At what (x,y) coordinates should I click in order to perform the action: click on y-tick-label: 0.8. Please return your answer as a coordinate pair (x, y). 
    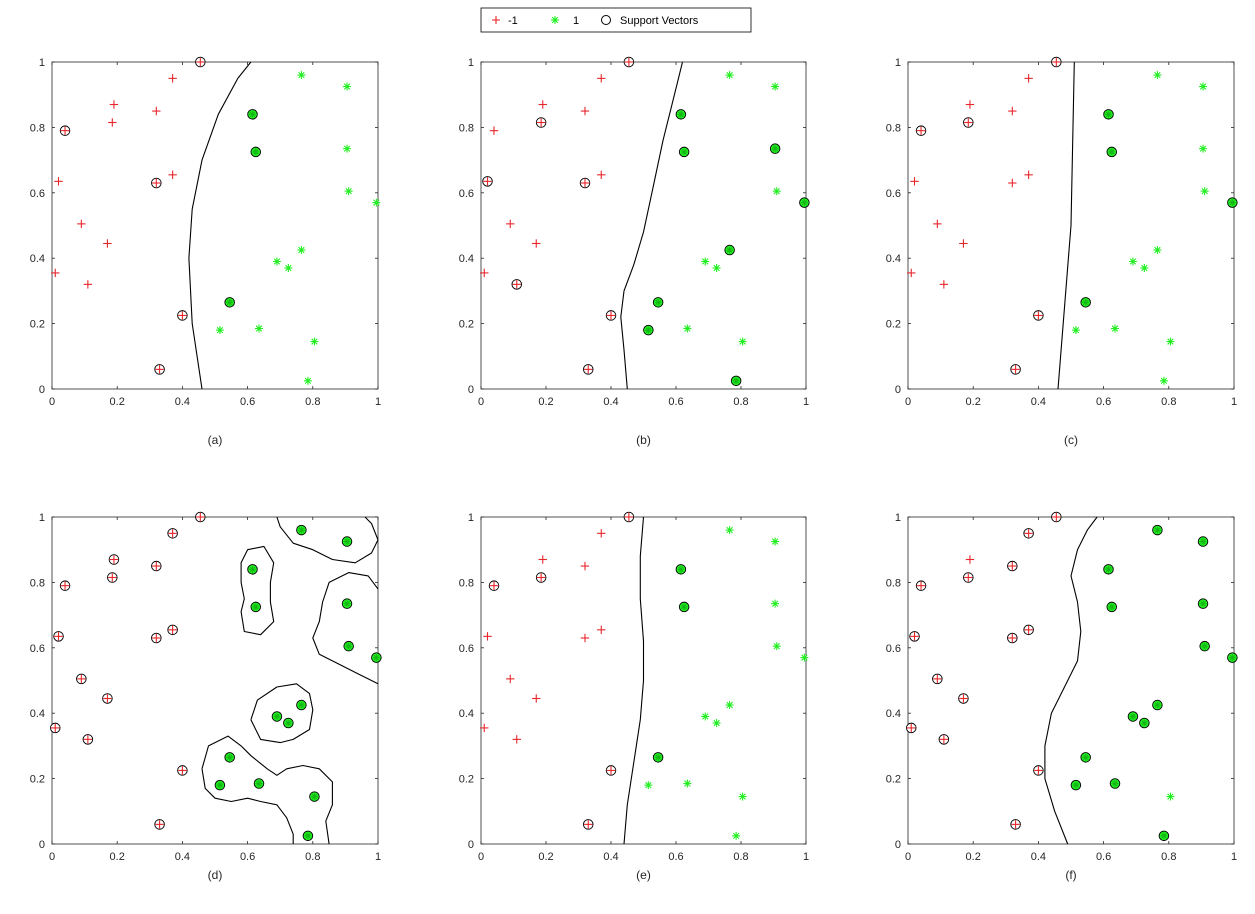
    Looking at the image, I should click on (893, 128).